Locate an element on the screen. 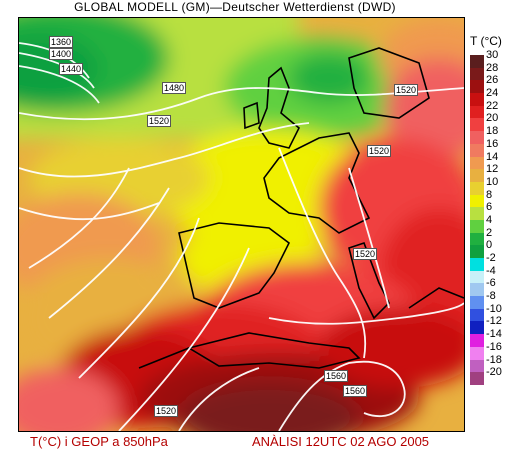  legend-row: 6 is located at coordinates (495, 210).